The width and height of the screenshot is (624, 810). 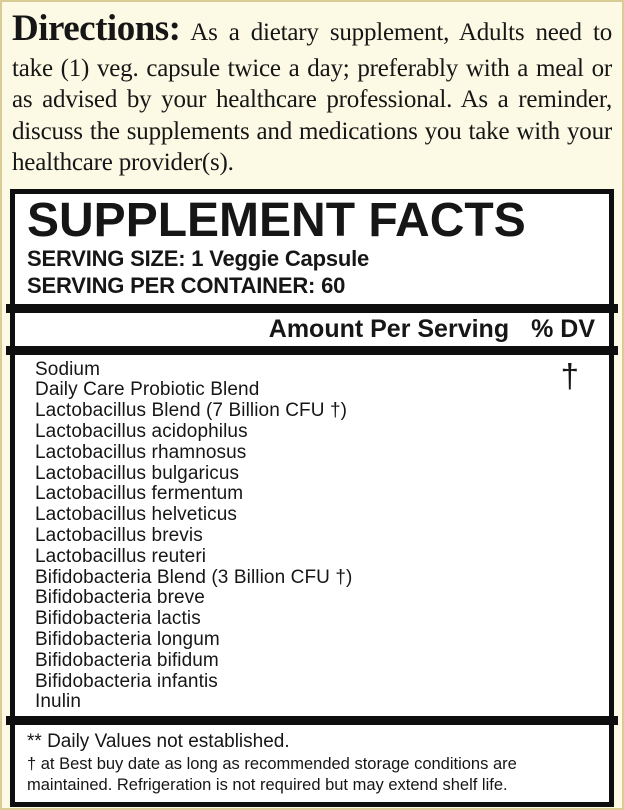 I want to click on ingredient-row: Bifidobacteria lactis, so click(x=118, y=619).